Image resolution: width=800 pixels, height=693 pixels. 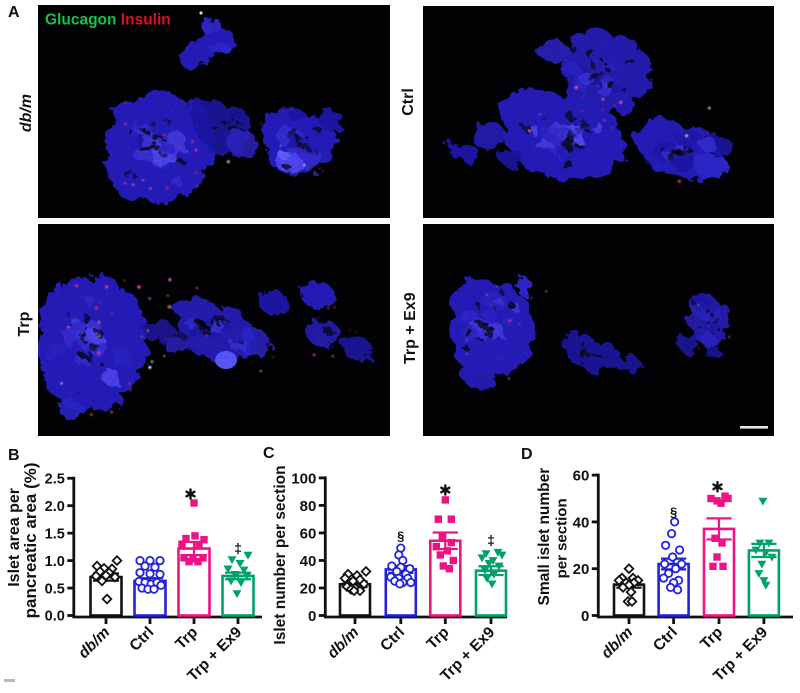 I want to click on svg-text: 2.0, so click(x=55, y=507).